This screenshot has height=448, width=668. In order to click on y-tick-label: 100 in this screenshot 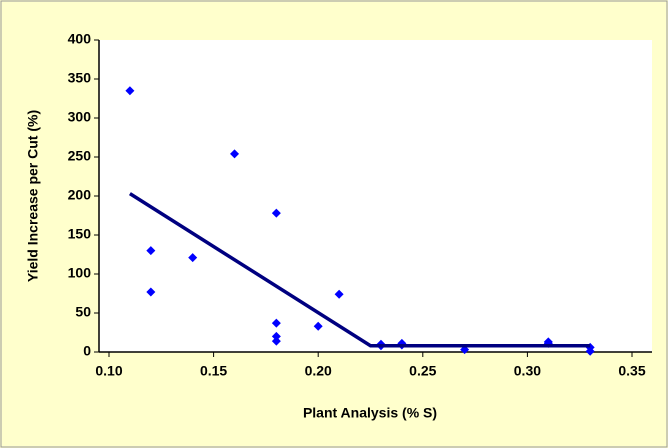, I will do `click(80, 273)`.